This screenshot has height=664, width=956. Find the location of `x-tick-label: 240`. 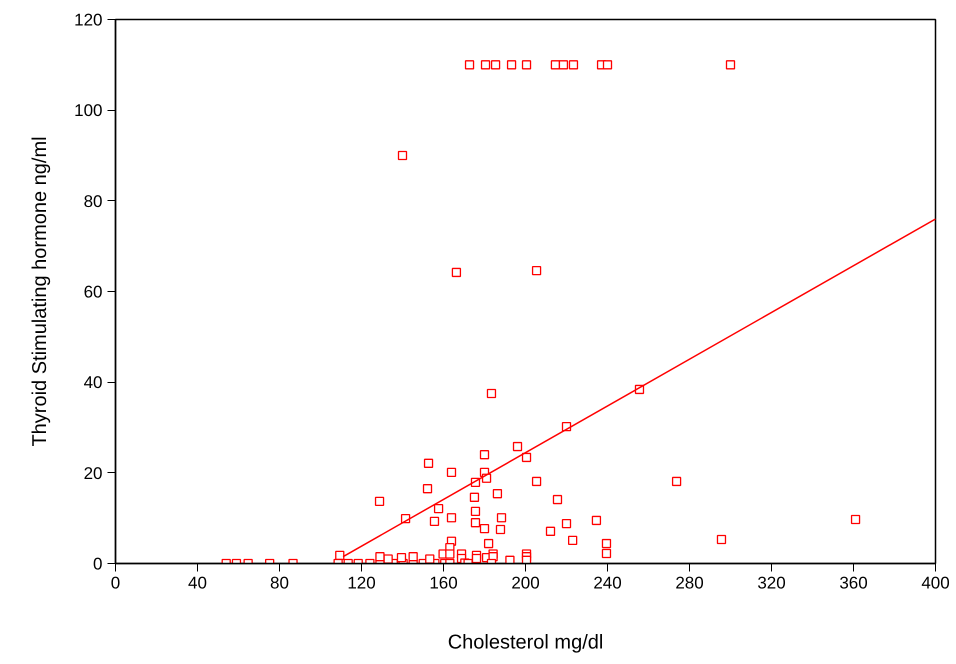

x-tick-label: 240 is located at coordinates (607, 583).